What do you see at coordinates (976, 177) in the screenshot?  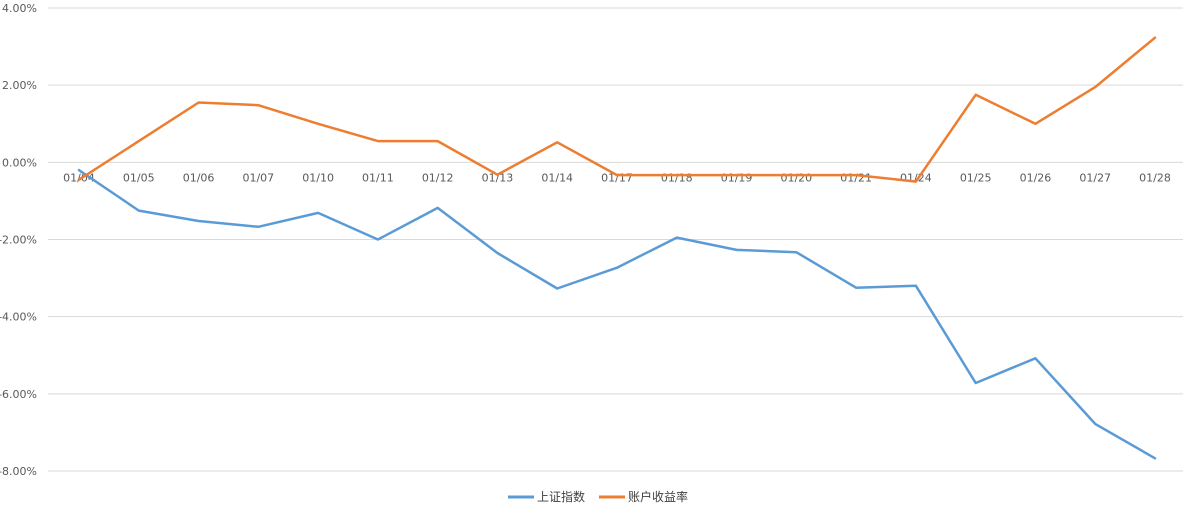 I see `x-tick-label: 01/25` at bounding box center [976, 177].